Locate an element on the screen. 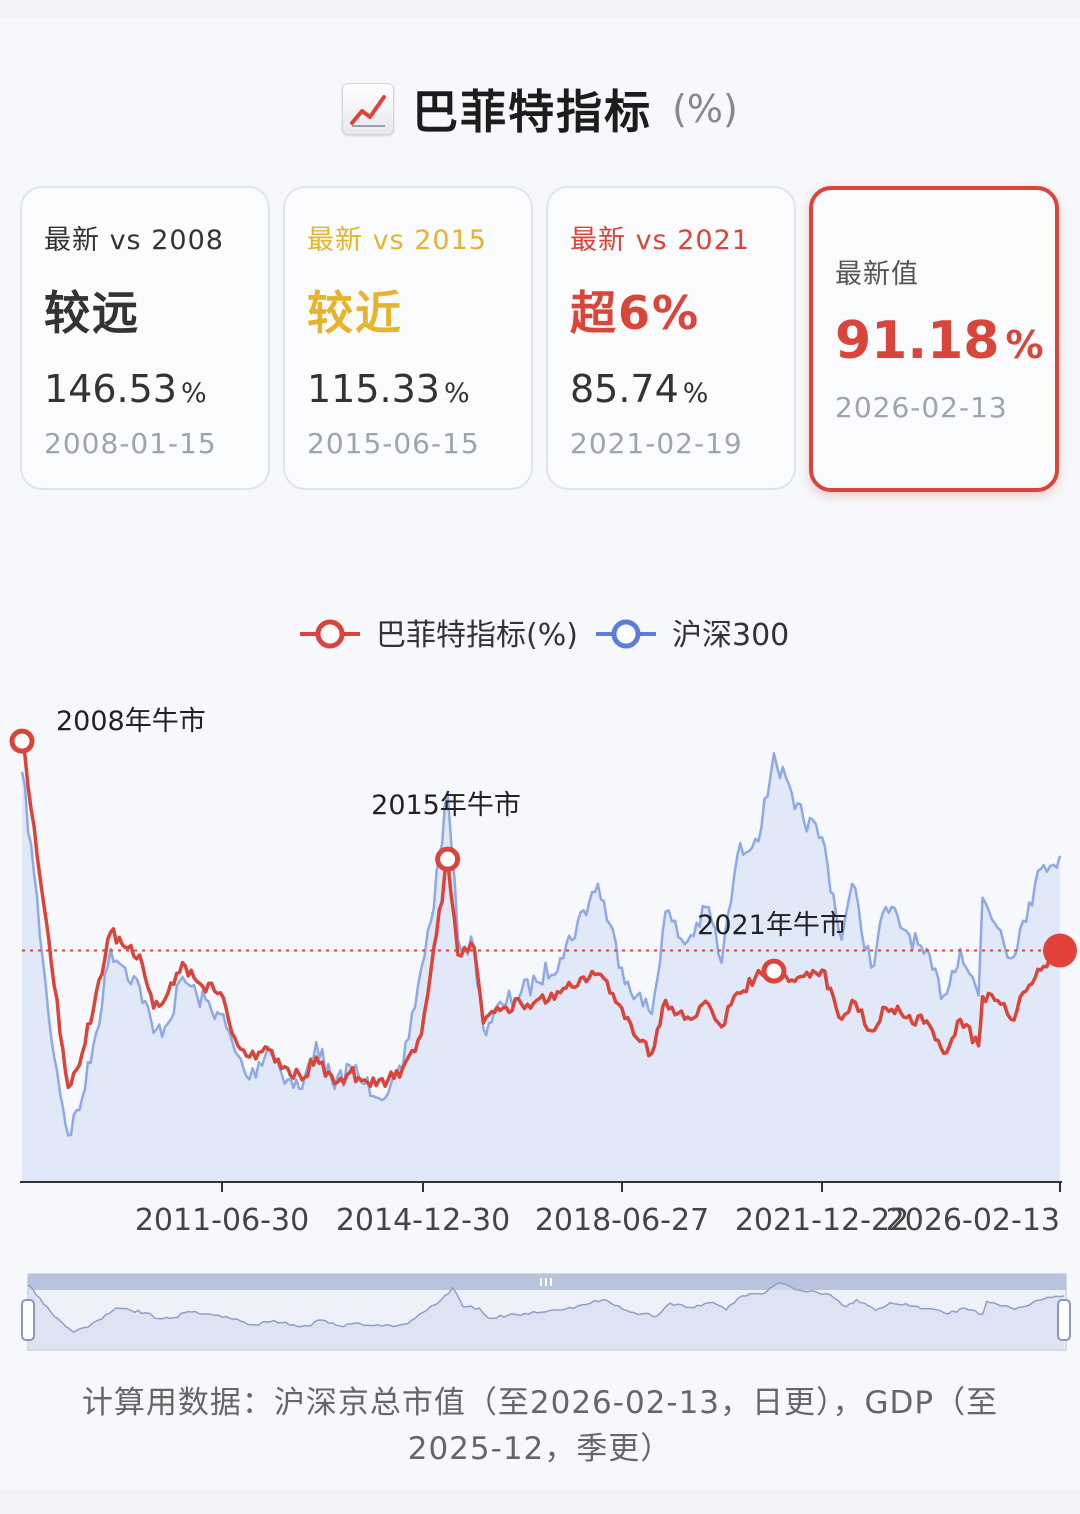 The width and height of the screenshot is (1080, 1514). latest-unit: % is located at coordinates (1024, 345).